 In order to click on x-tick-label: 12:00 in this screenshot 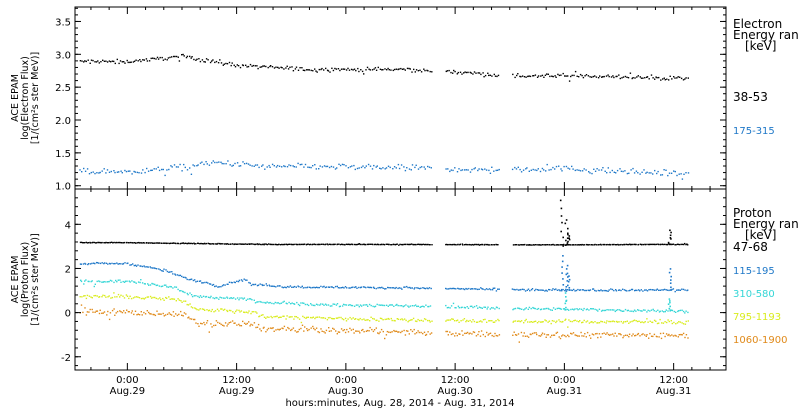, I will do `click(455, 380)`.